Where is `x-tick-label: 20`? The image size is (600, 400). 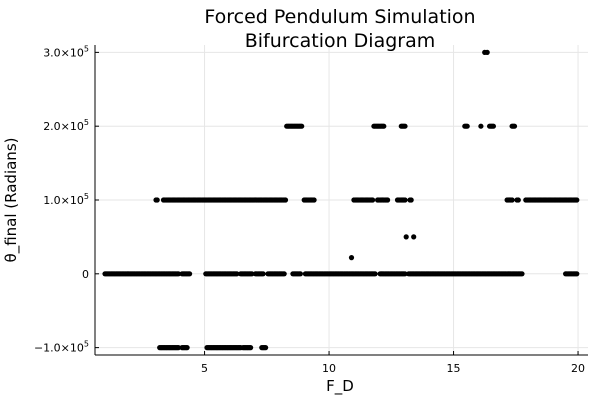
x-tick-label: 20 is located at coordinates (578, 368).